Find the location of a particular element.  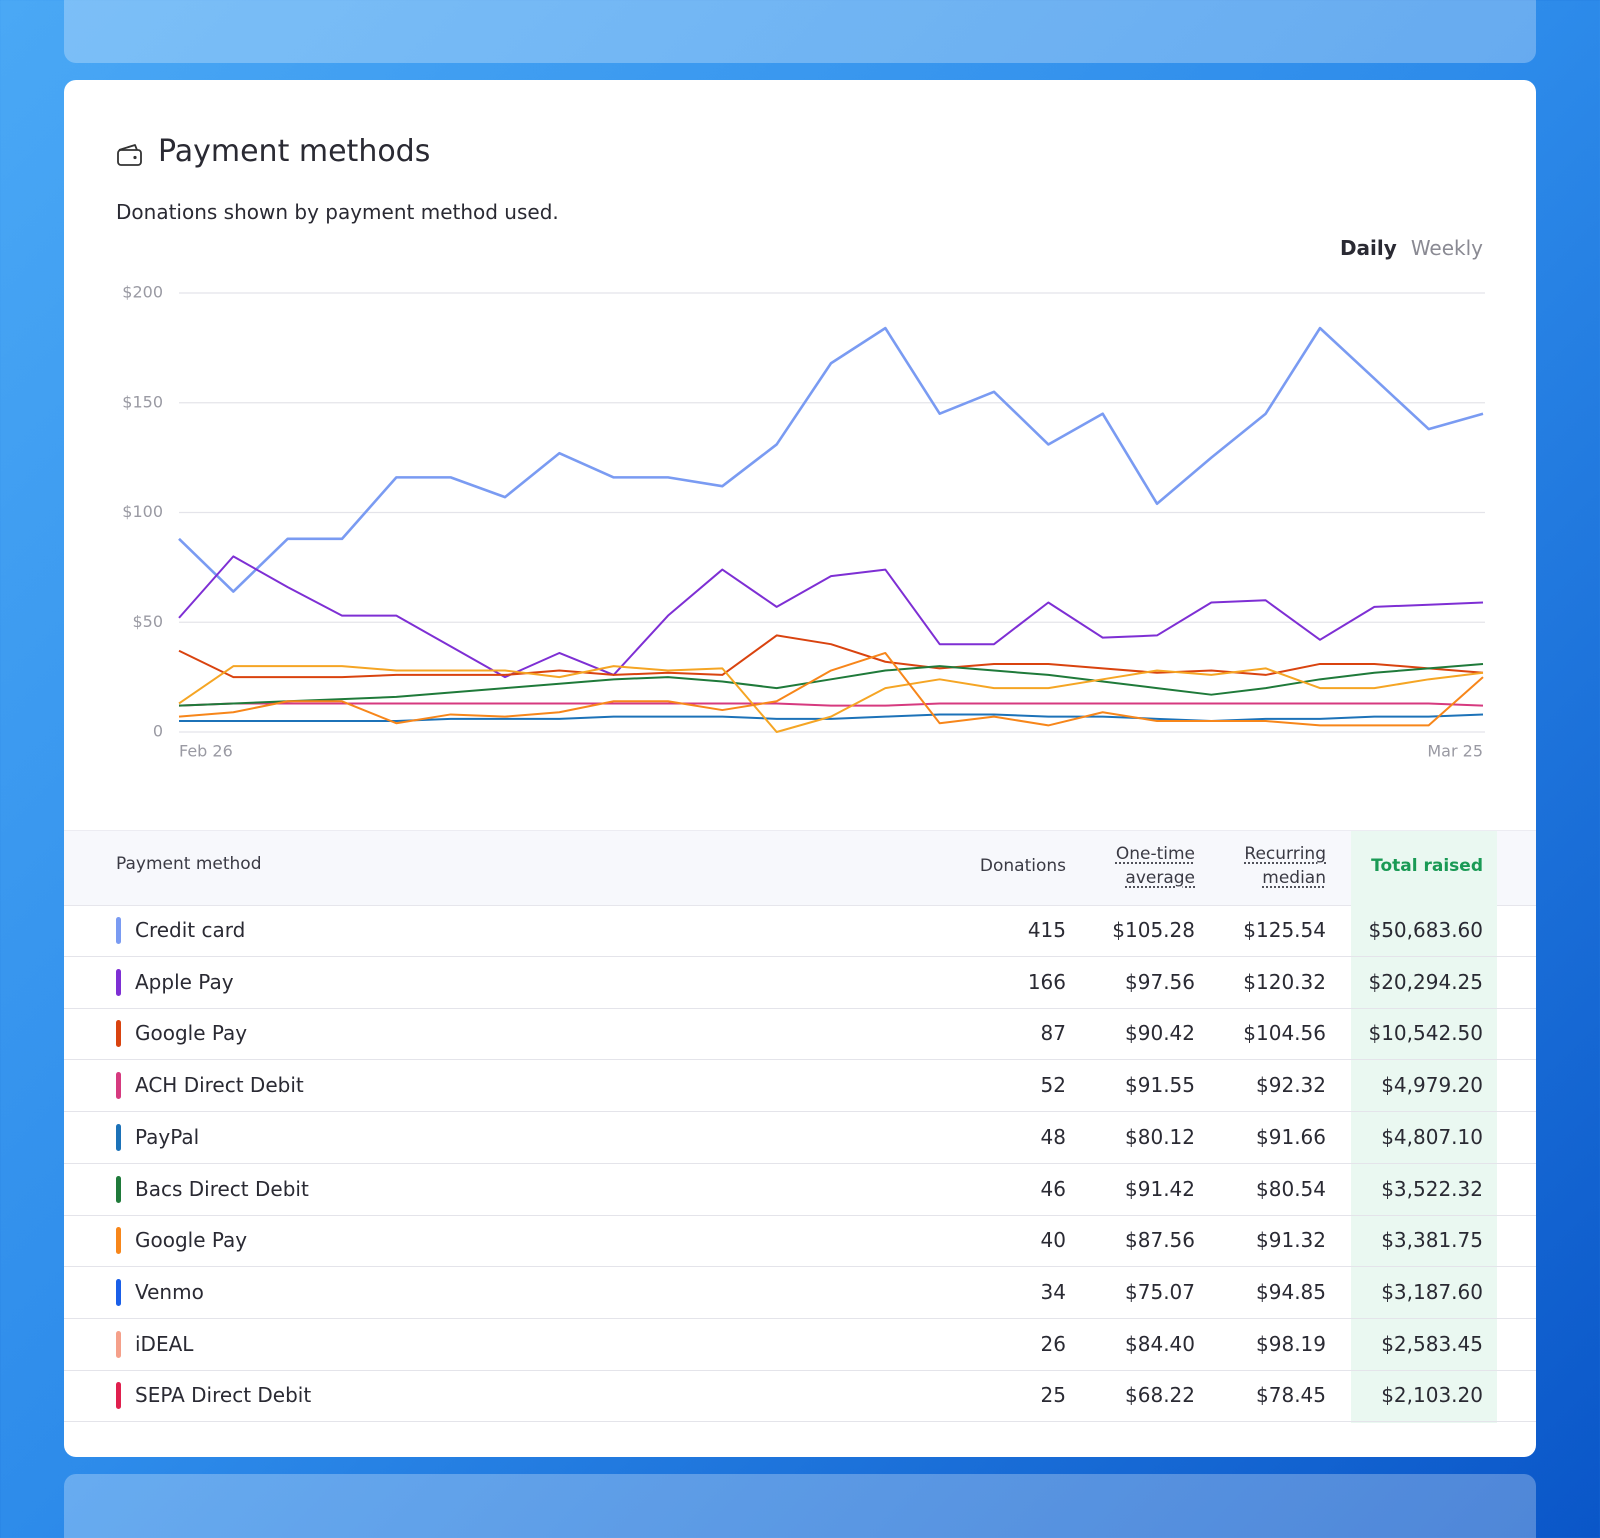

cell-recurring-median: $120.32 is located at coordinates (1284, 981).